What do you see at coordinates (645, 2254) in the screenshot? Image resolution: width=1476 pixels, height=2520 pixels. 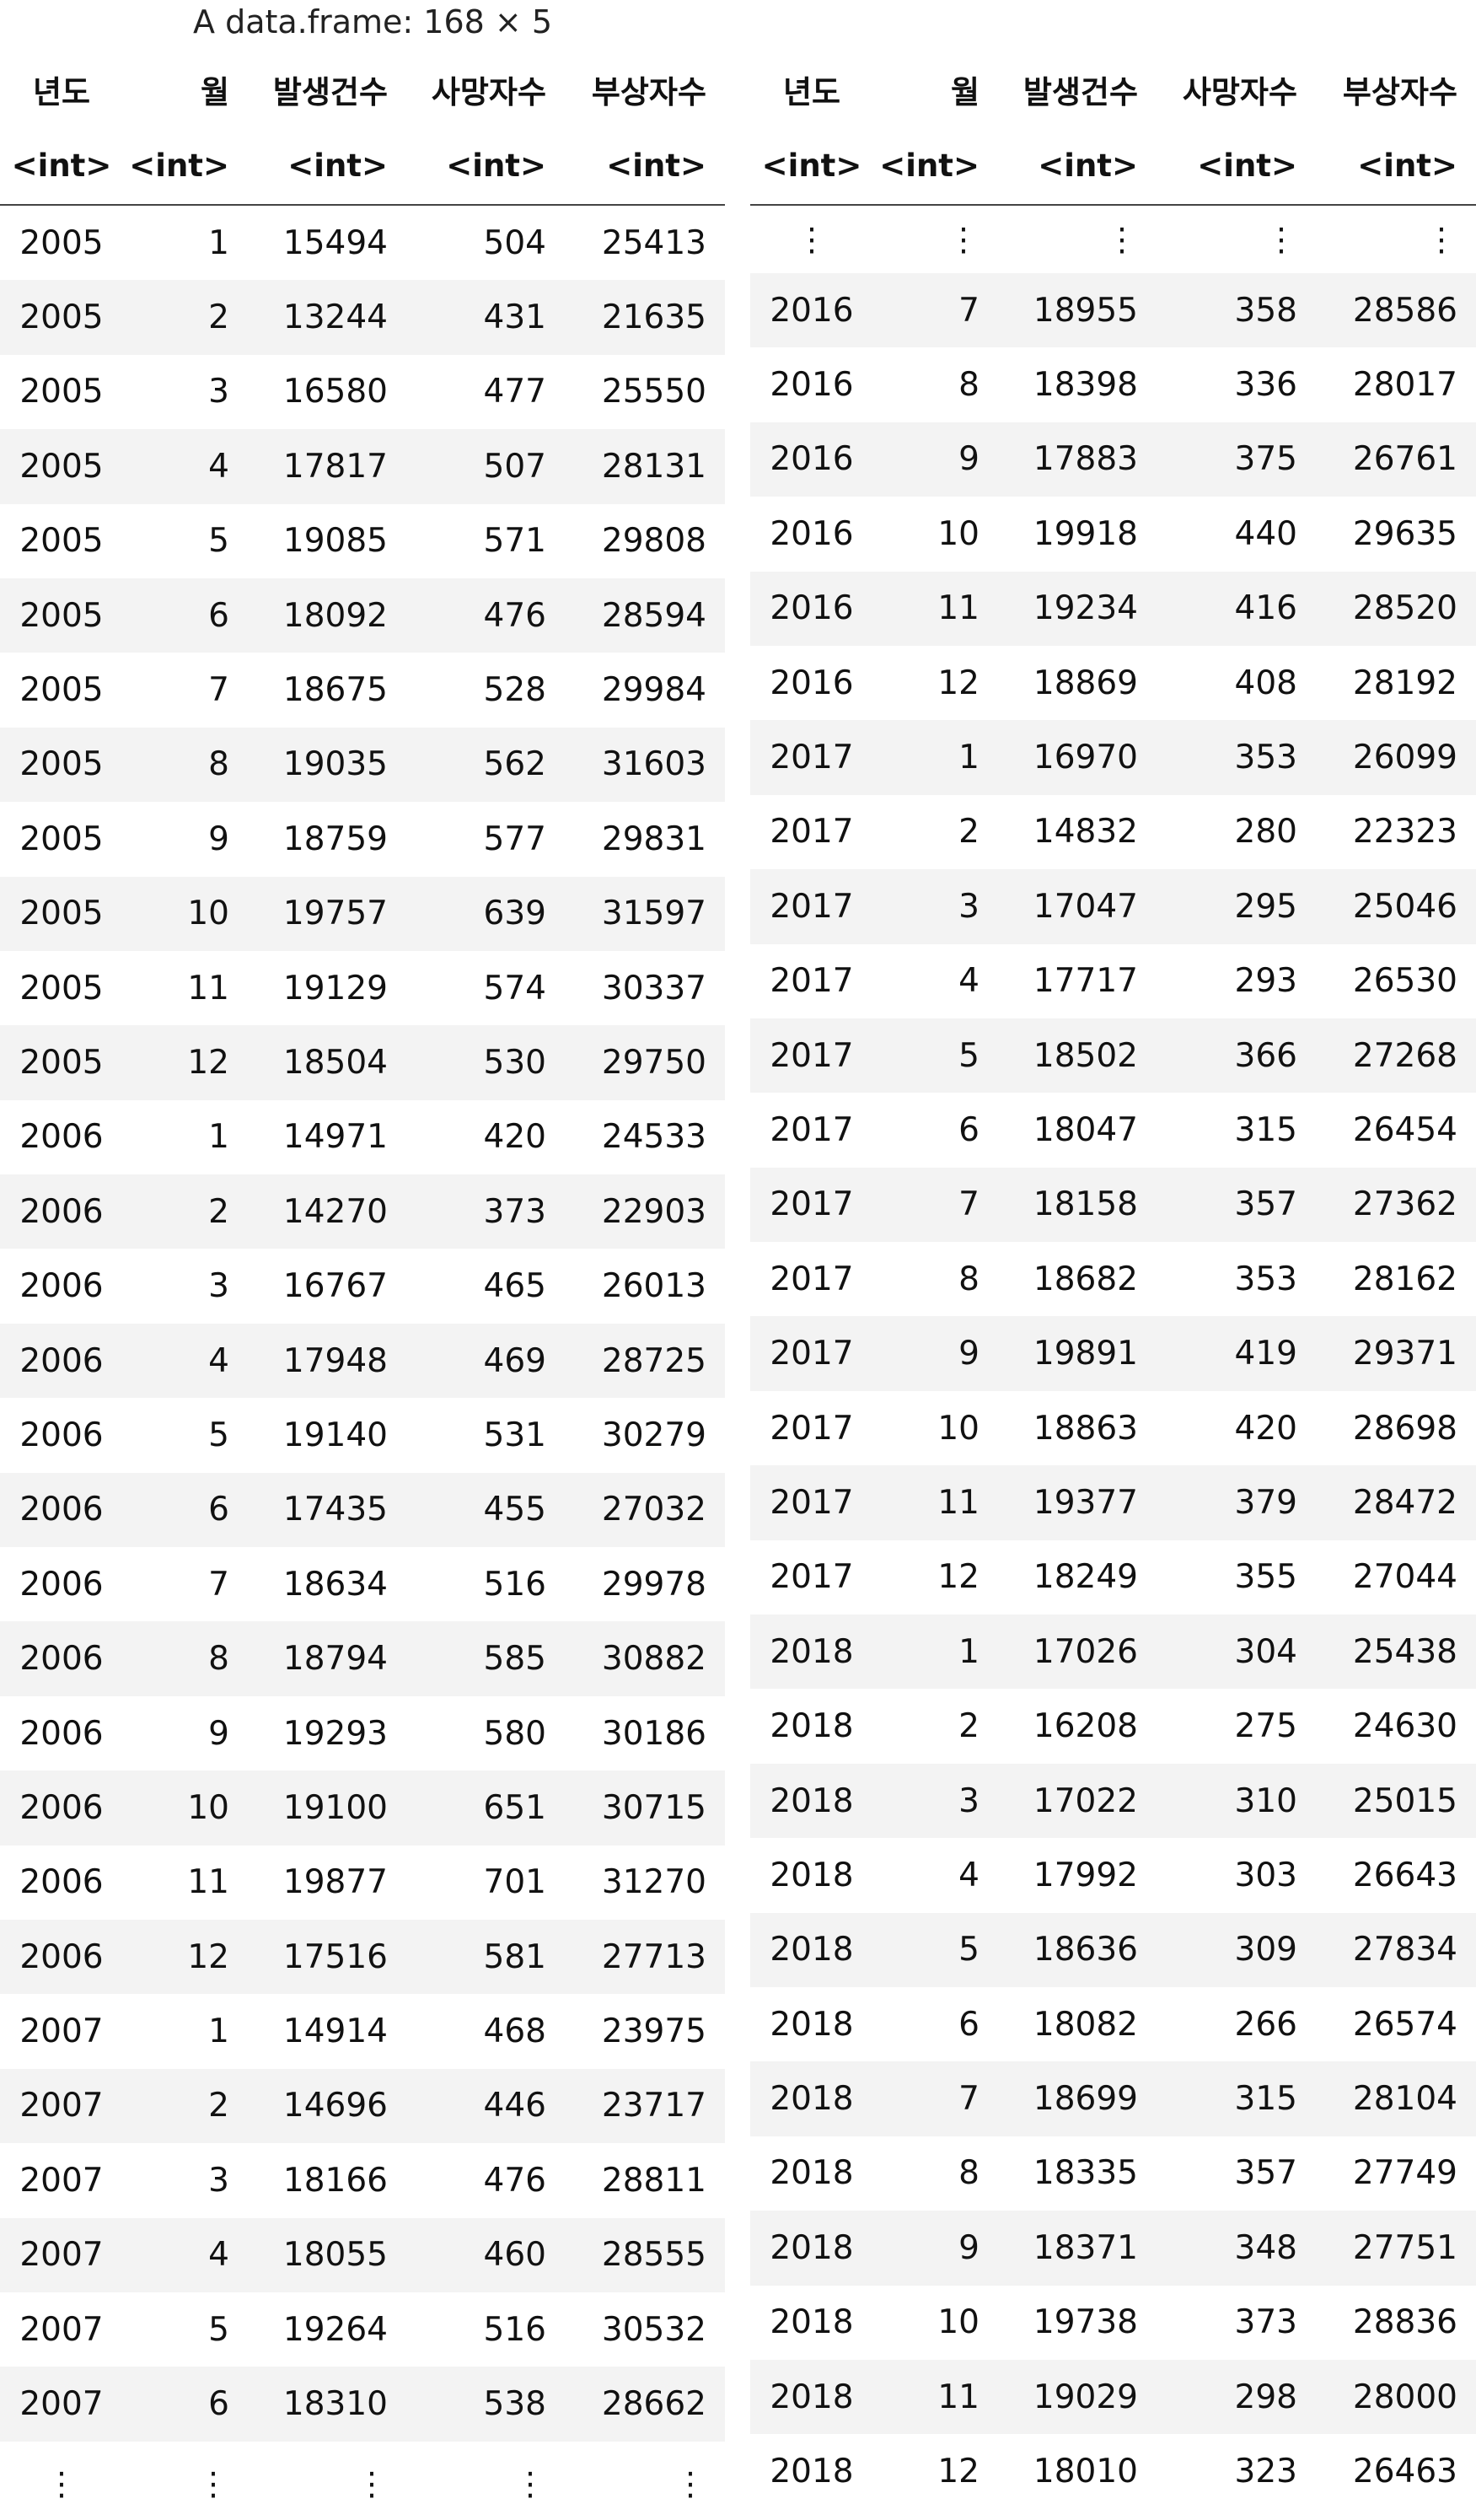 I see `table-cell: 28555` at bounding box center [645, 2254].